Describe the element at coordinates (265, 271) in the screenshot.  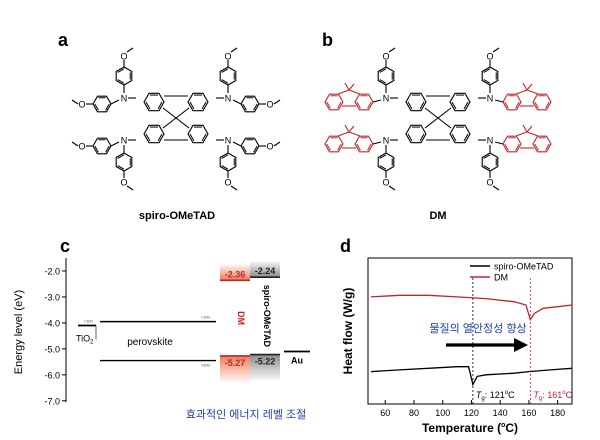
I see `spiro-lumo-value: -2.24` at that location.